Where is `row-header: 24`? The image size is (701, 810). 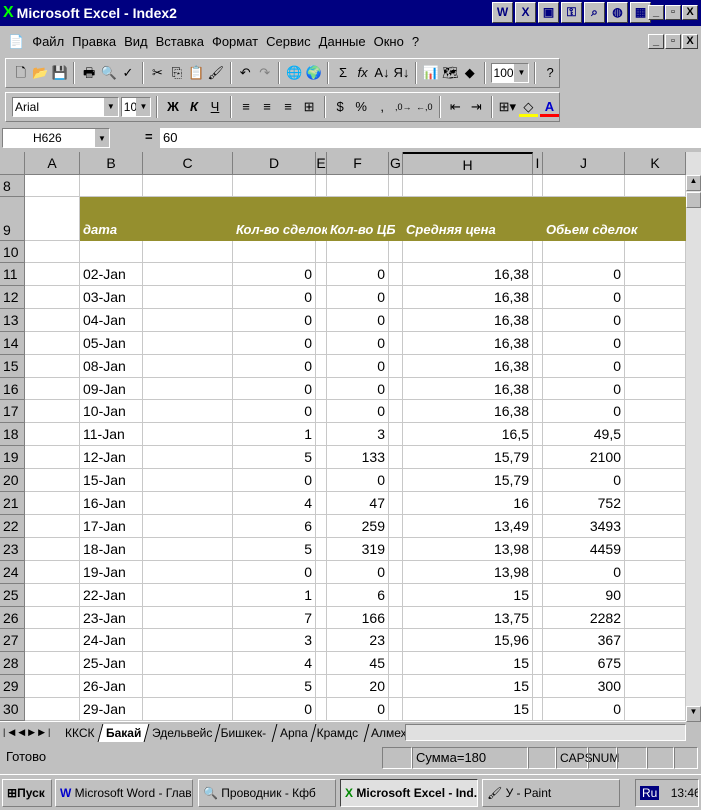 row-header: 24 is located at coordinates (12, 572).